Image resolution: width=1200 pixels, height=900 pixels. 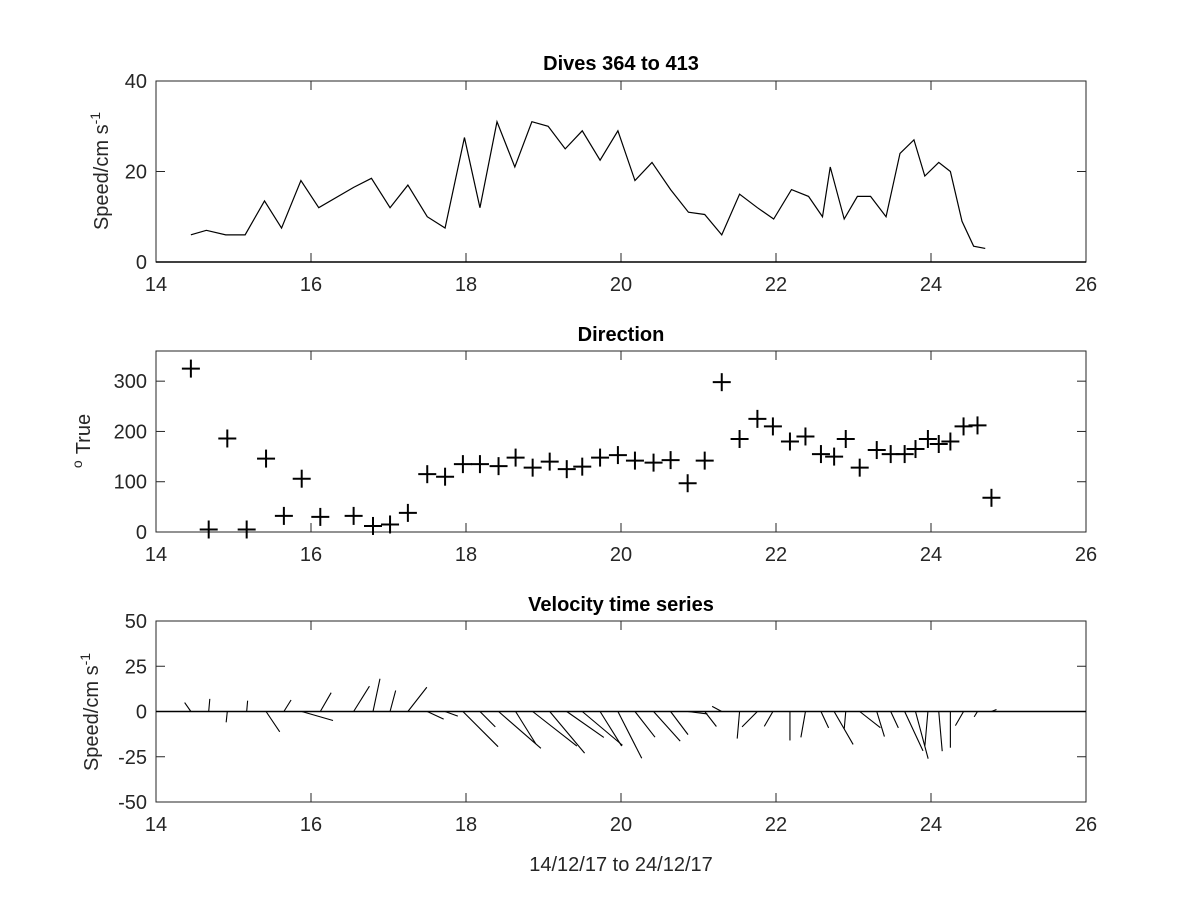 I want to click on speed-y-tick-label: 40, so click(x=136, y=82).